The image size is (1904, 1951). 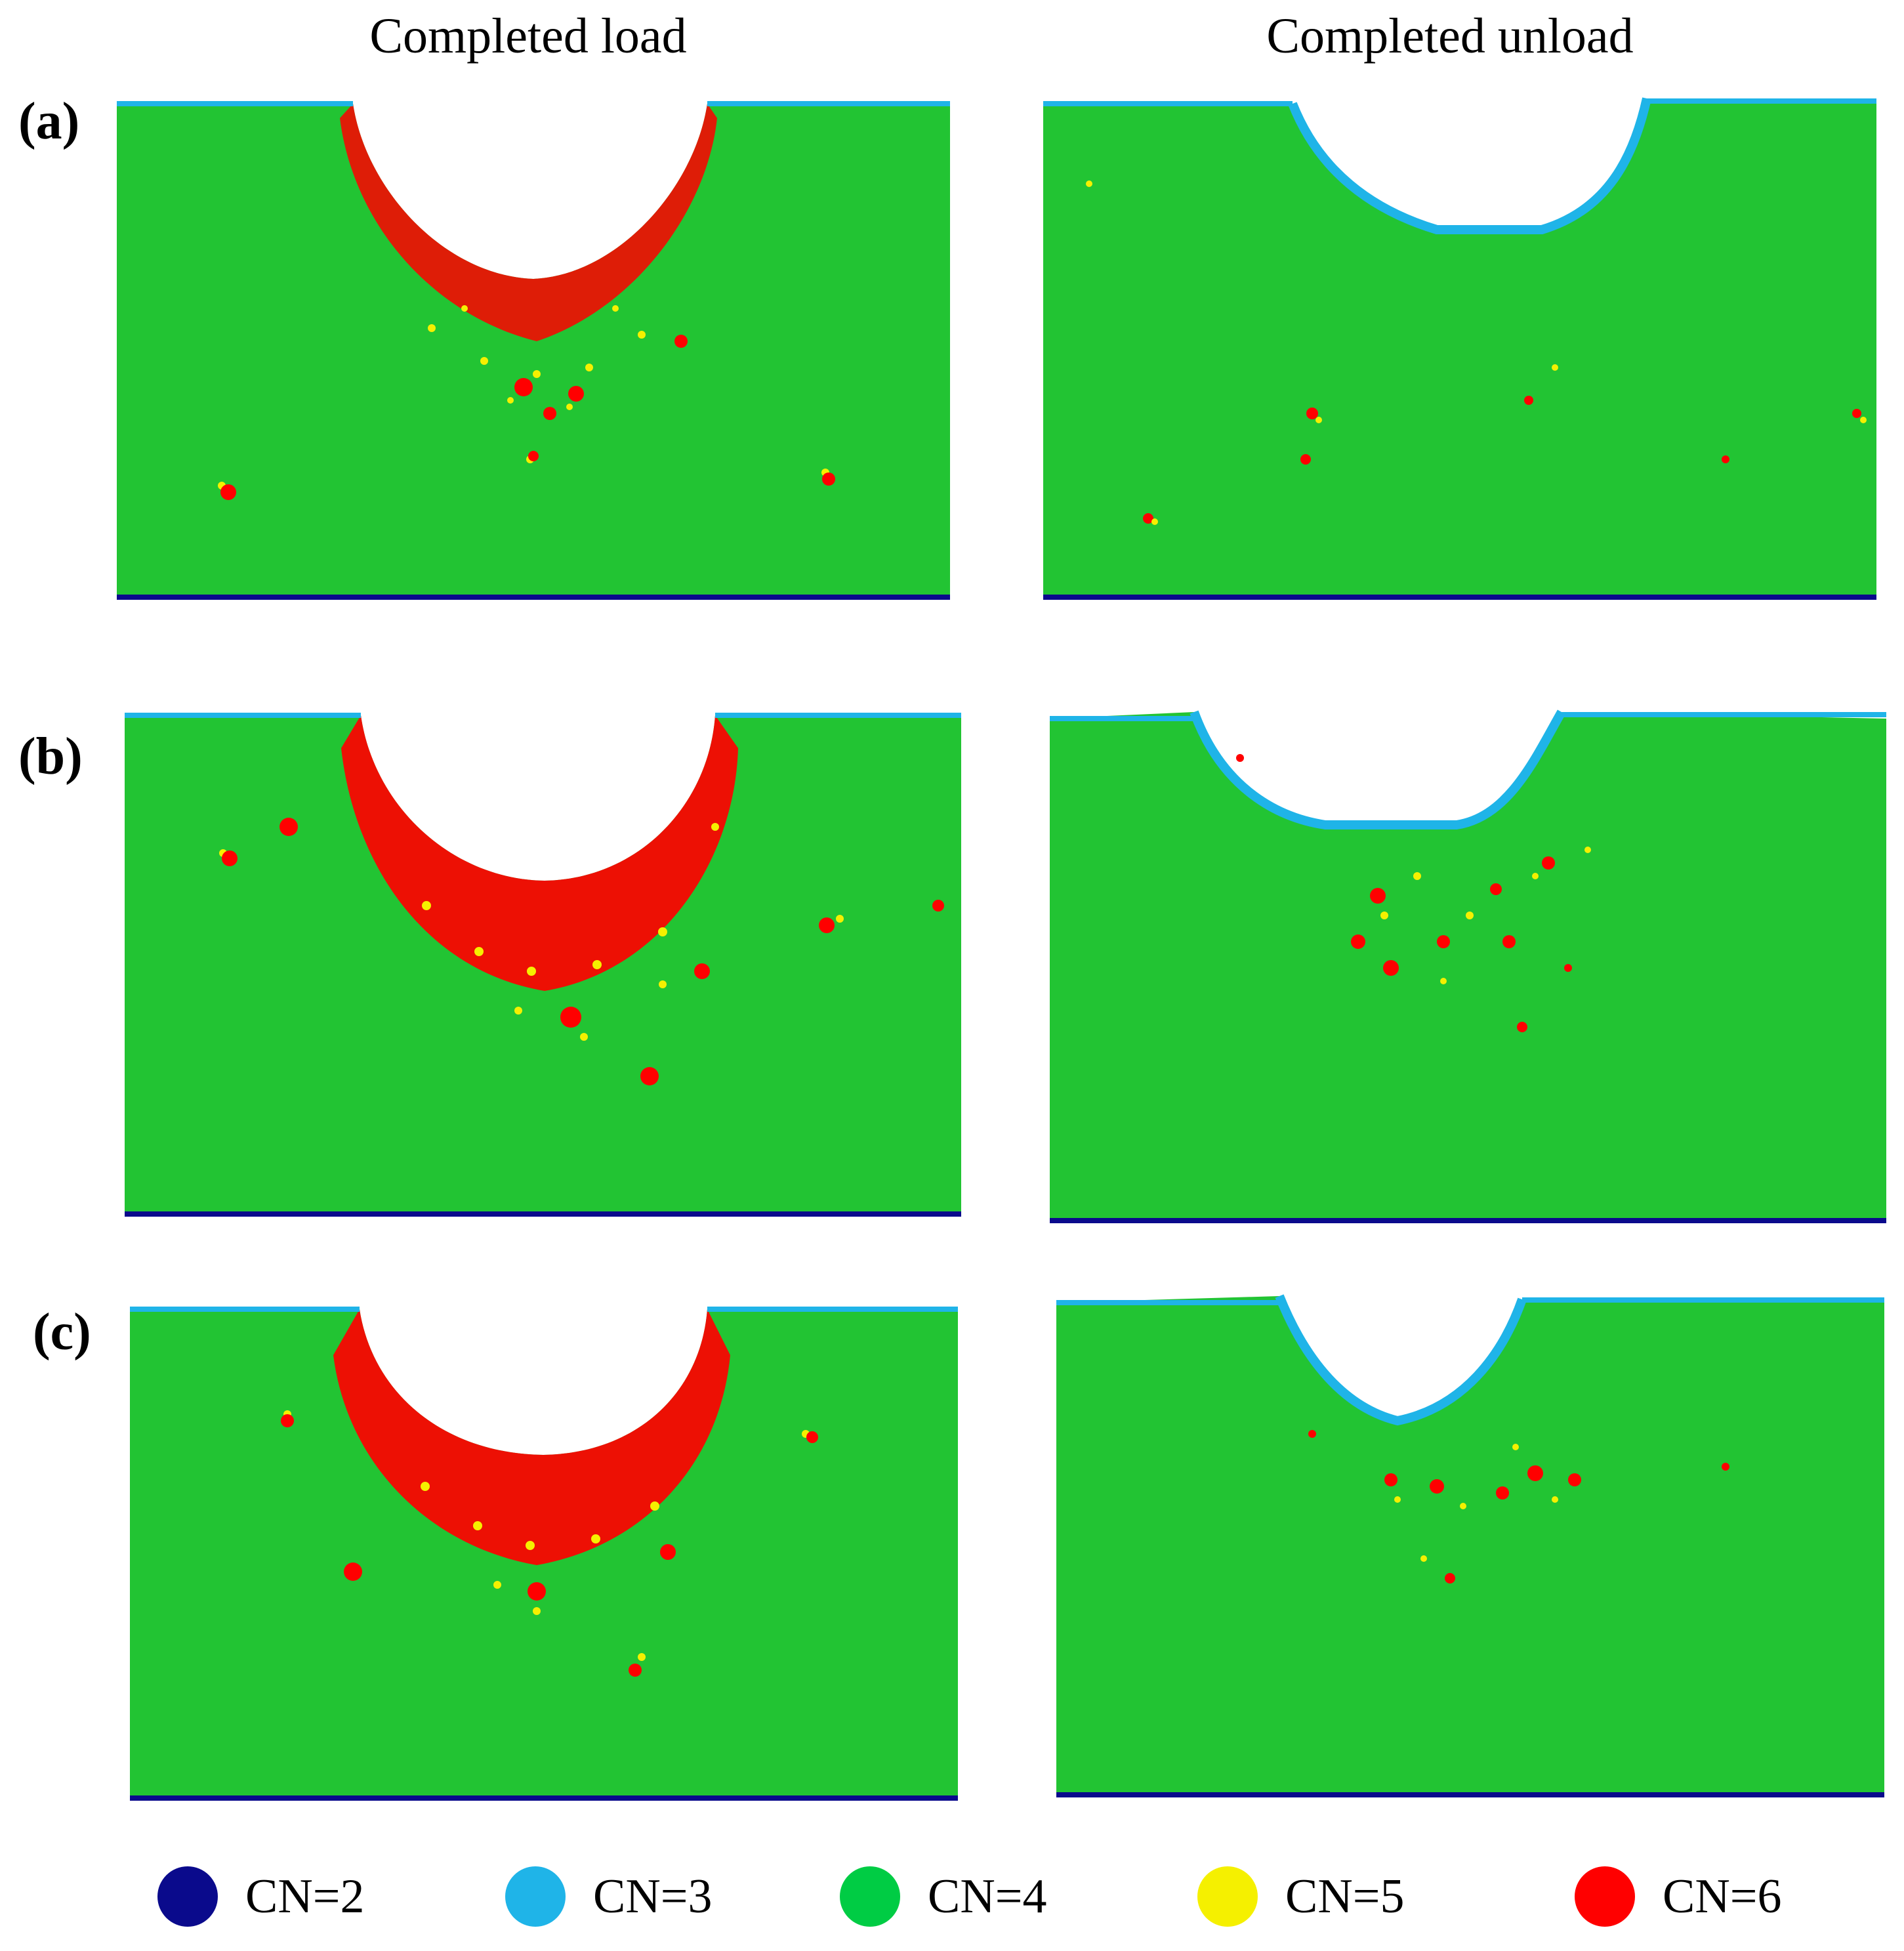 I want to click on row-label-b: (b), so click(x=50, y=757).